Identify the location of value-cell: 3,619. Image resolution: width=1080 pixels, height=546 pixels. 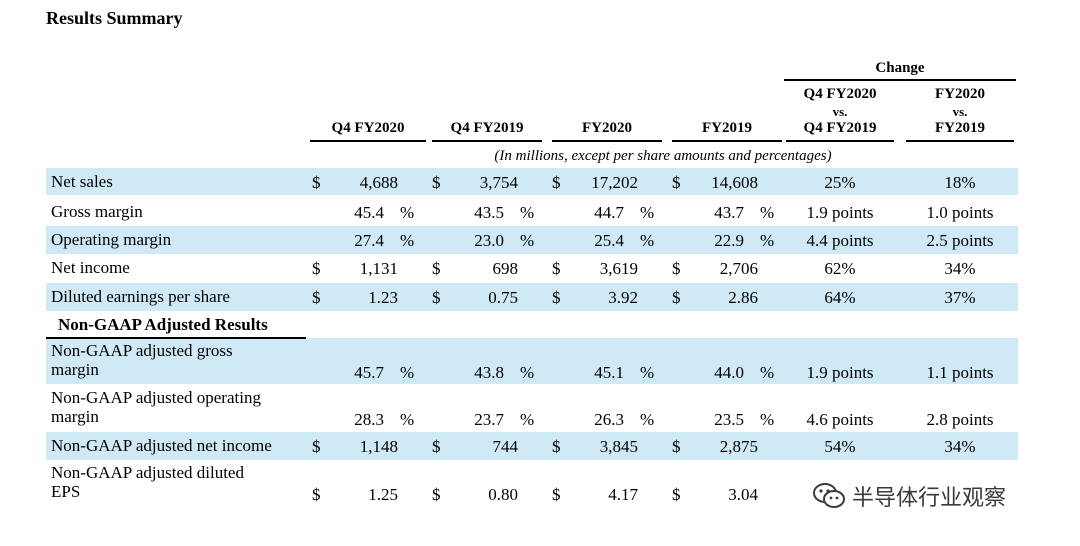
(618, 268).